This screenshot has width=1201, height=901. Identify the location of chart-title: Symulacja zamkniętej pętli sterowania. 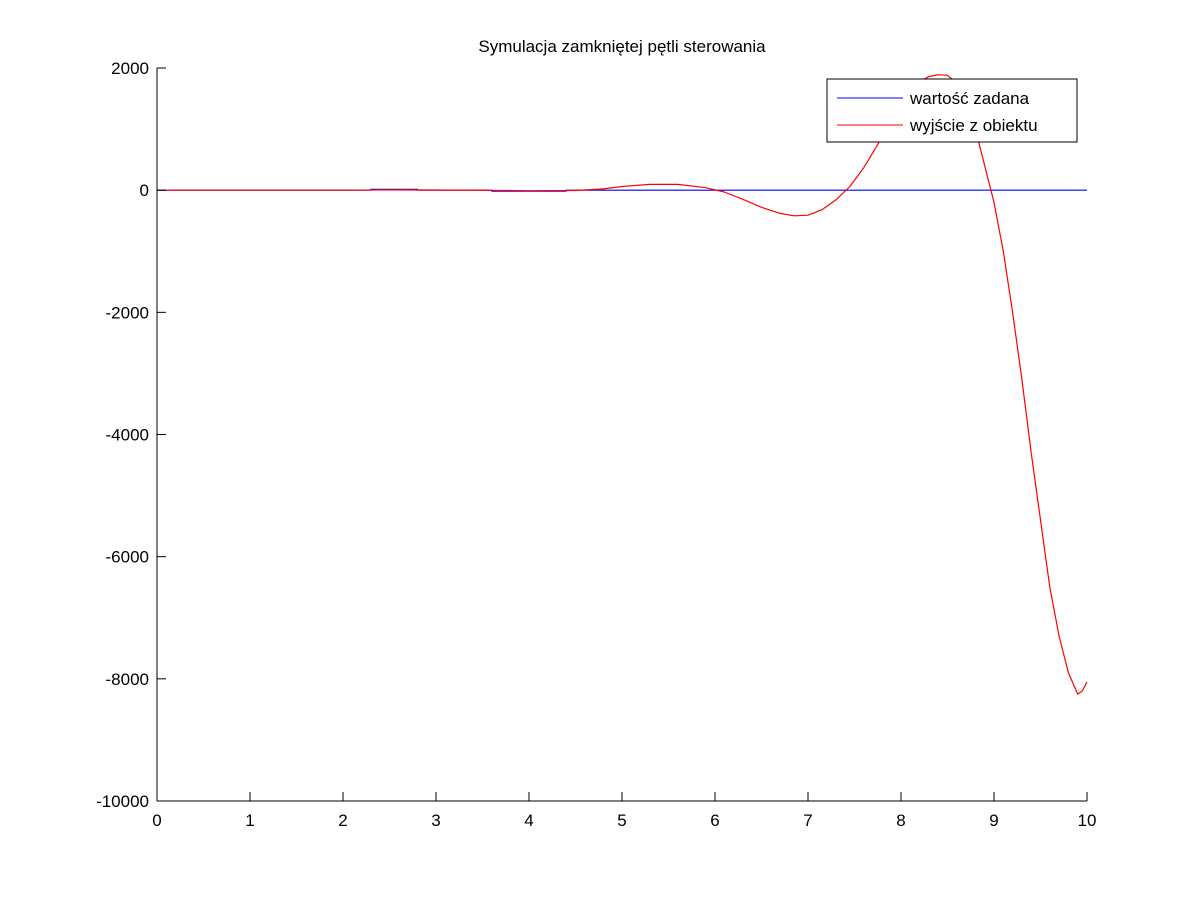
(622, 46).